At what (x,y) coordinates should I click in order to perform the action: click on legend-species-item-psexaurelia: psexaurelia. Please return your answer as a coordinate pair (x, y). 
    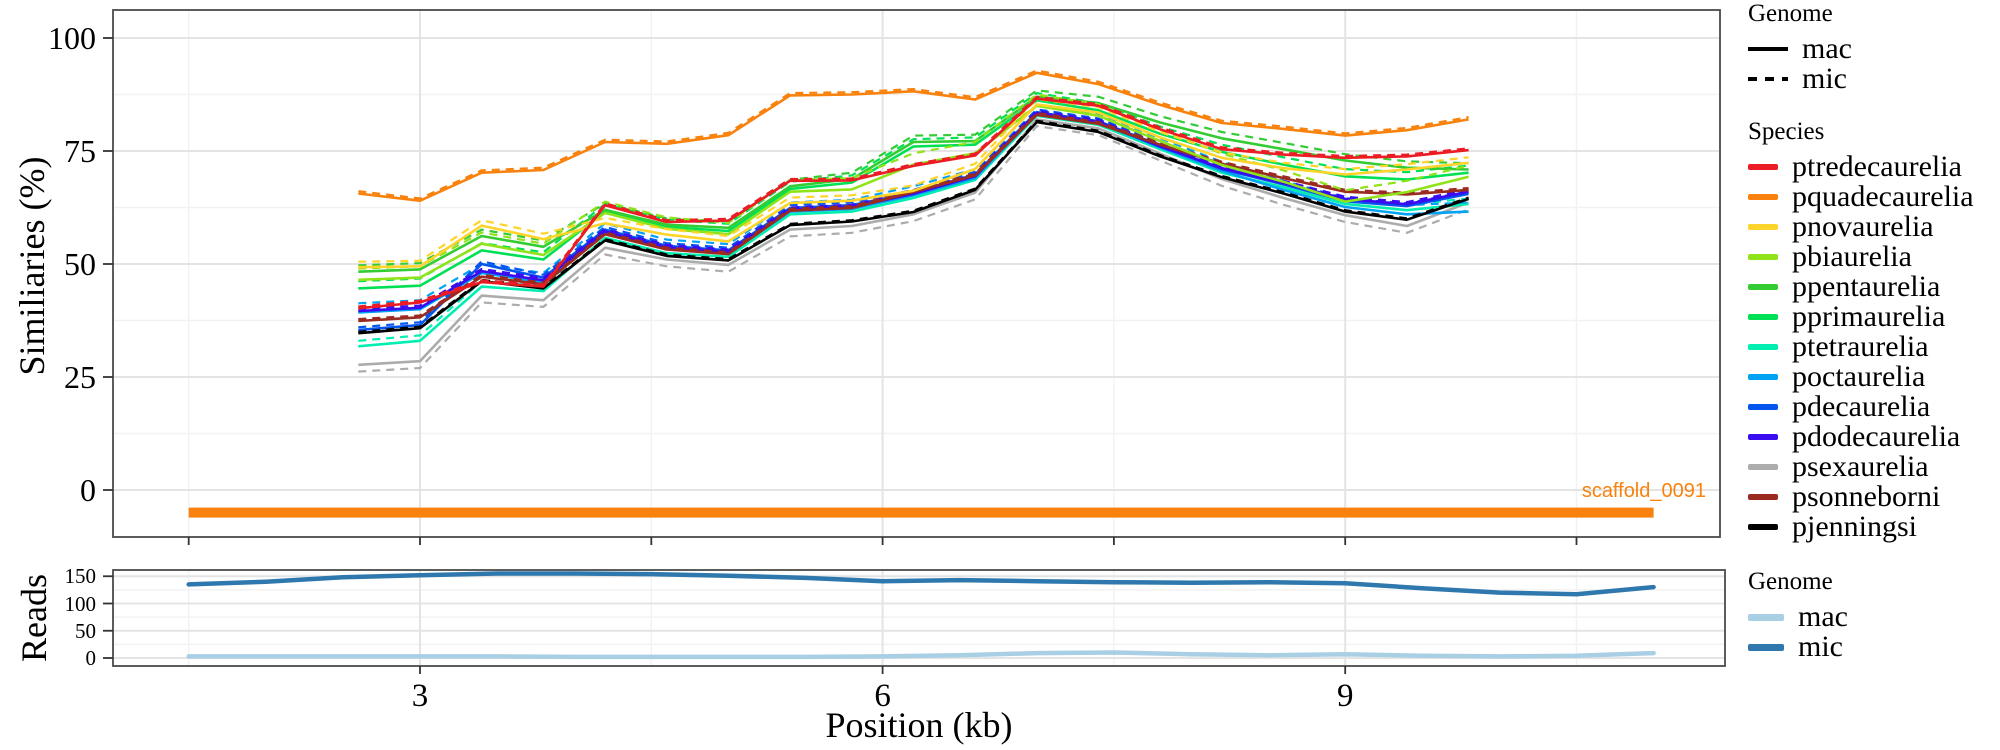
    Looking at the image, I should click on (1873, 467).